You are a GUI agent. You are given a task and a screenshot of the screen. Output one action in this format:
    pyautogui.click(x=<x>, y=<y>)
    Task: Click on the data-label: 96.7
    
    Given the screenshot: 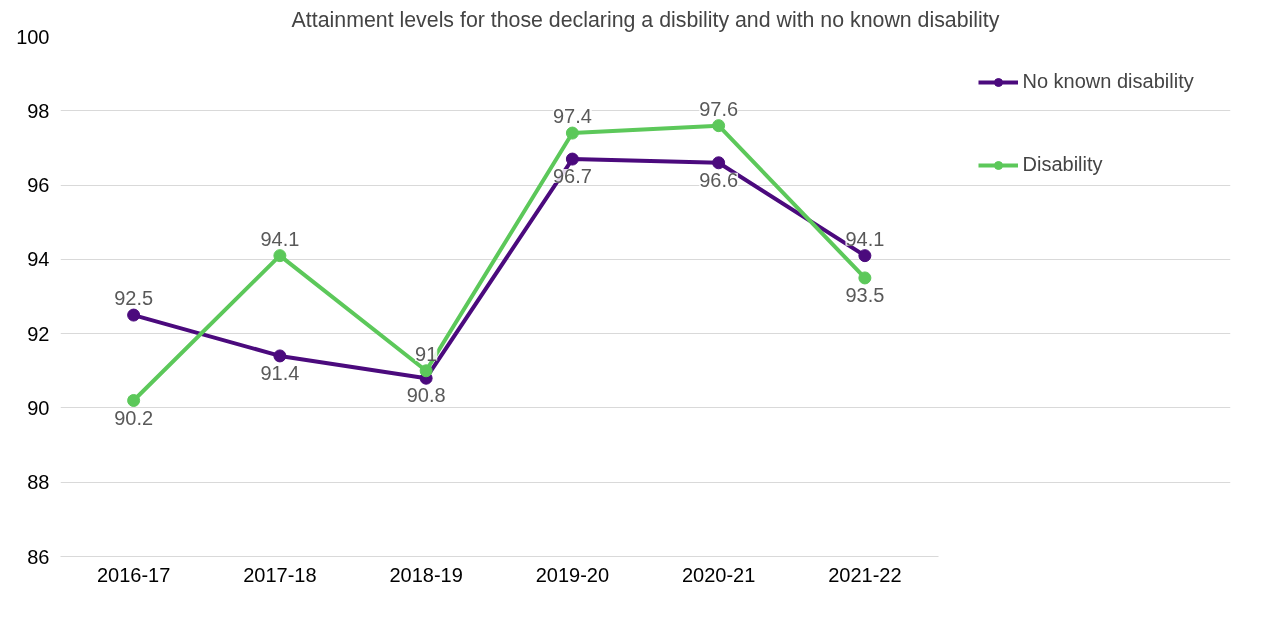 What is the action you would take?
    pyautogui.click(x=572, y=176)
    